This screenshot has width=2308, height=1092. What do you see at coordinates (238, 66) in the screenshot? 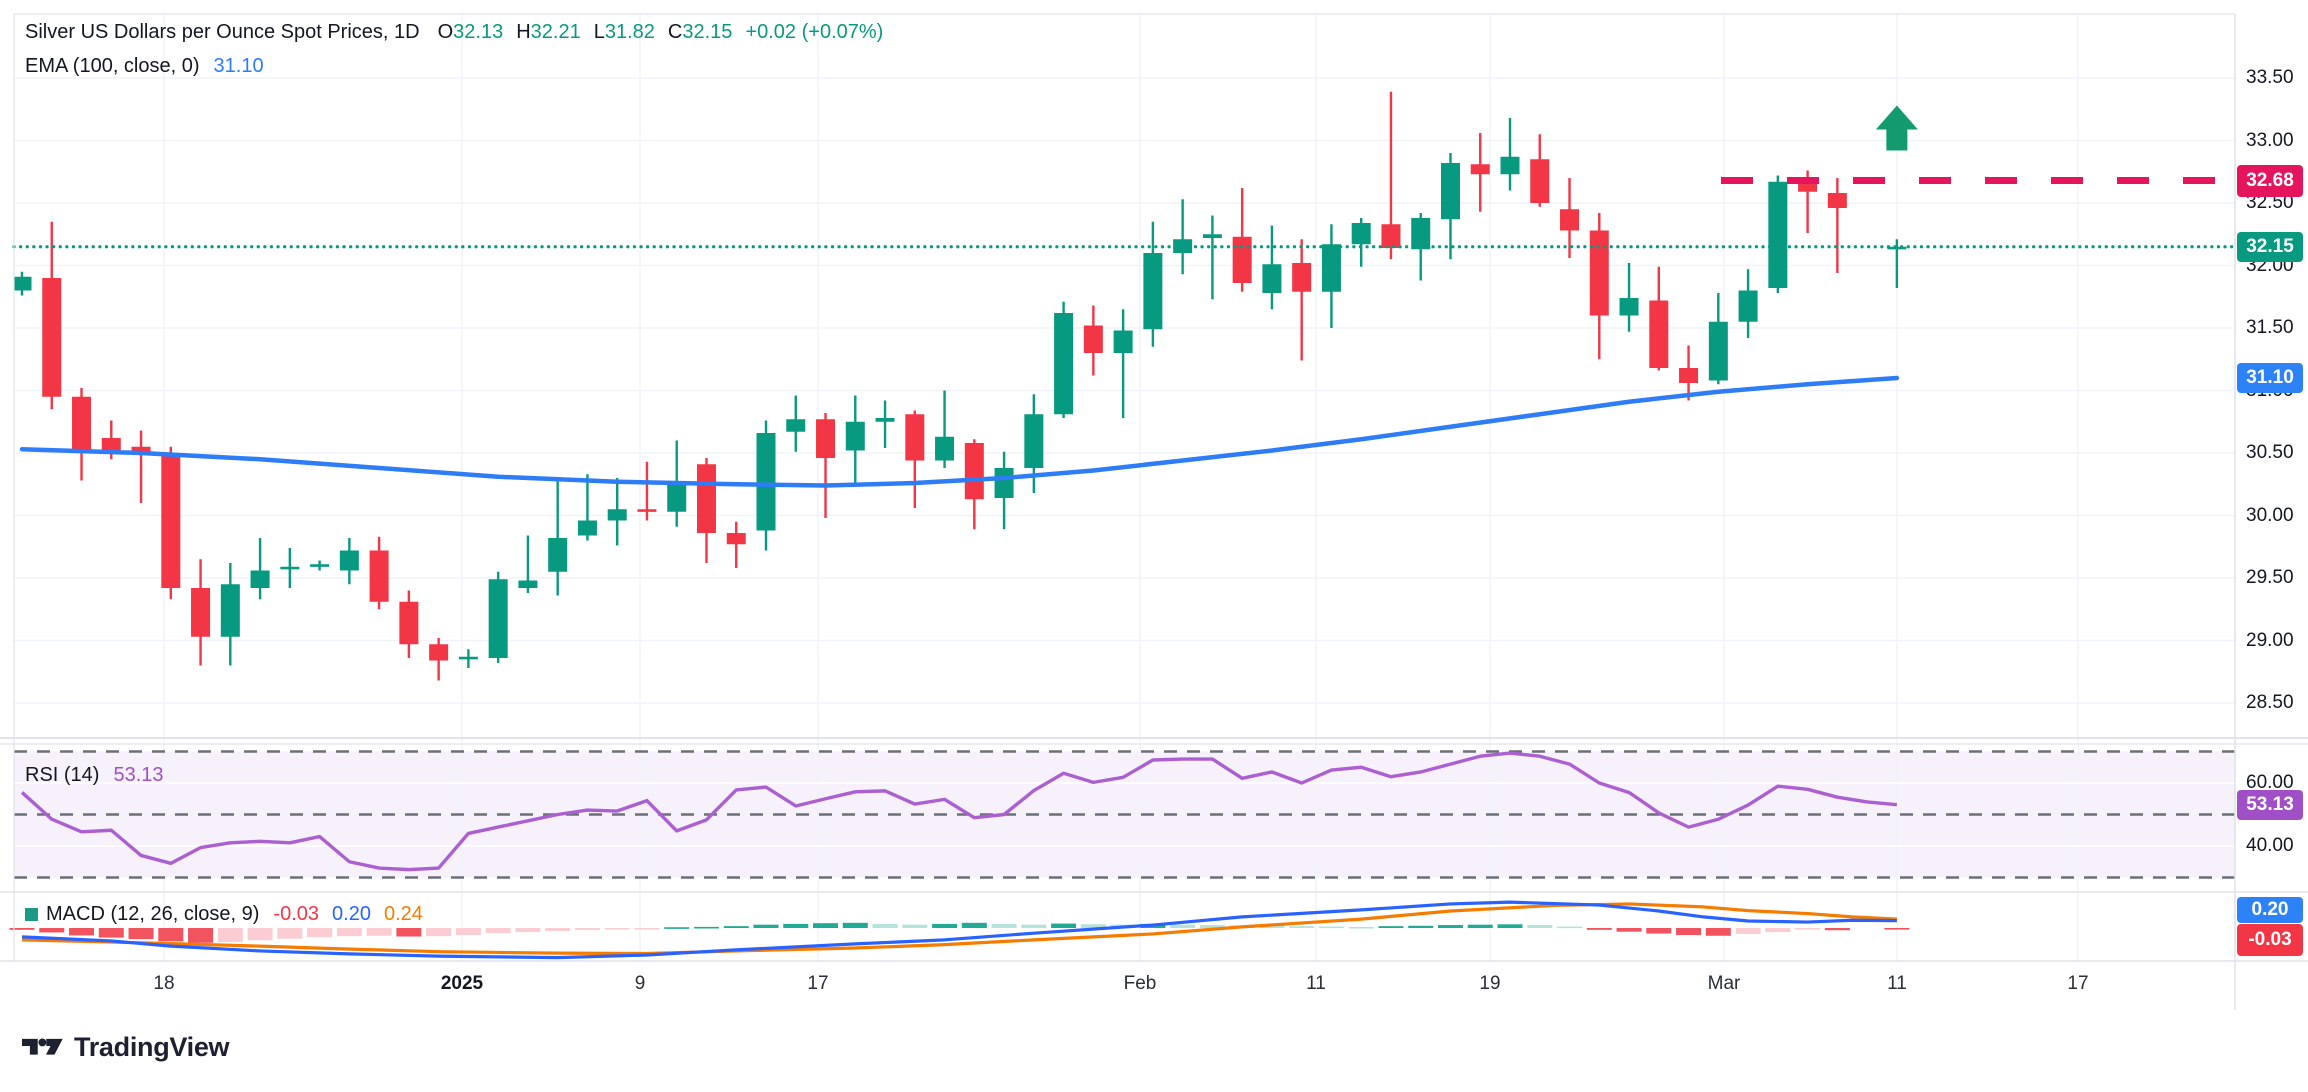
I see `ema-value: 31.10` at bounding box center [238, 66].